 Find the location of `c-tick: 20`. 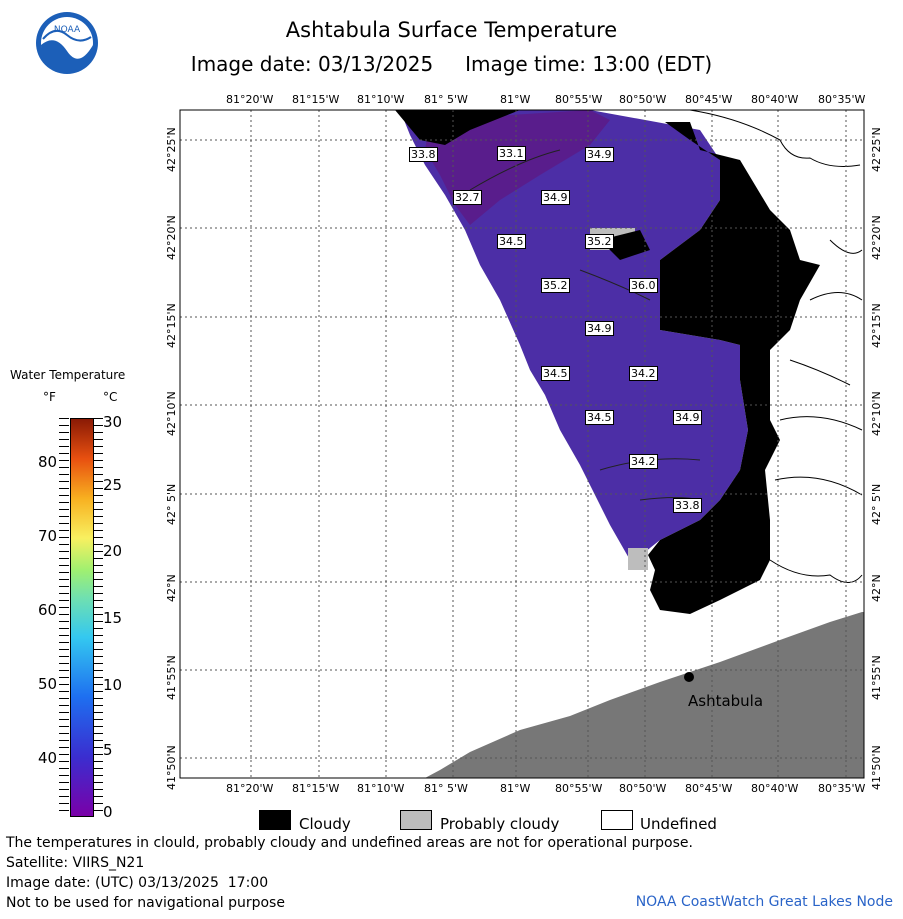

c-tick: 20 is located at coordinates (113, 551).